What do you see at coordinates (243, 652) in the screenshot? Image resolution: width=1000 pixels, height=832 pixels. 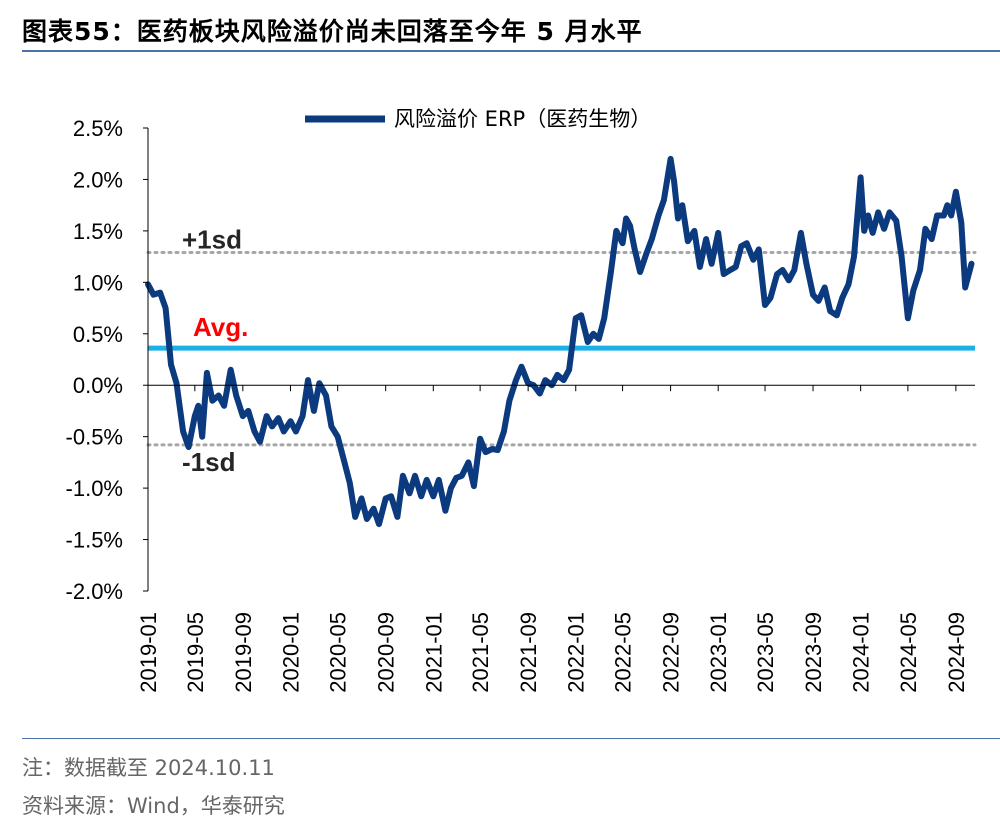 I see `x-tick-label: 2019-09` at bounding box center [243, 652].